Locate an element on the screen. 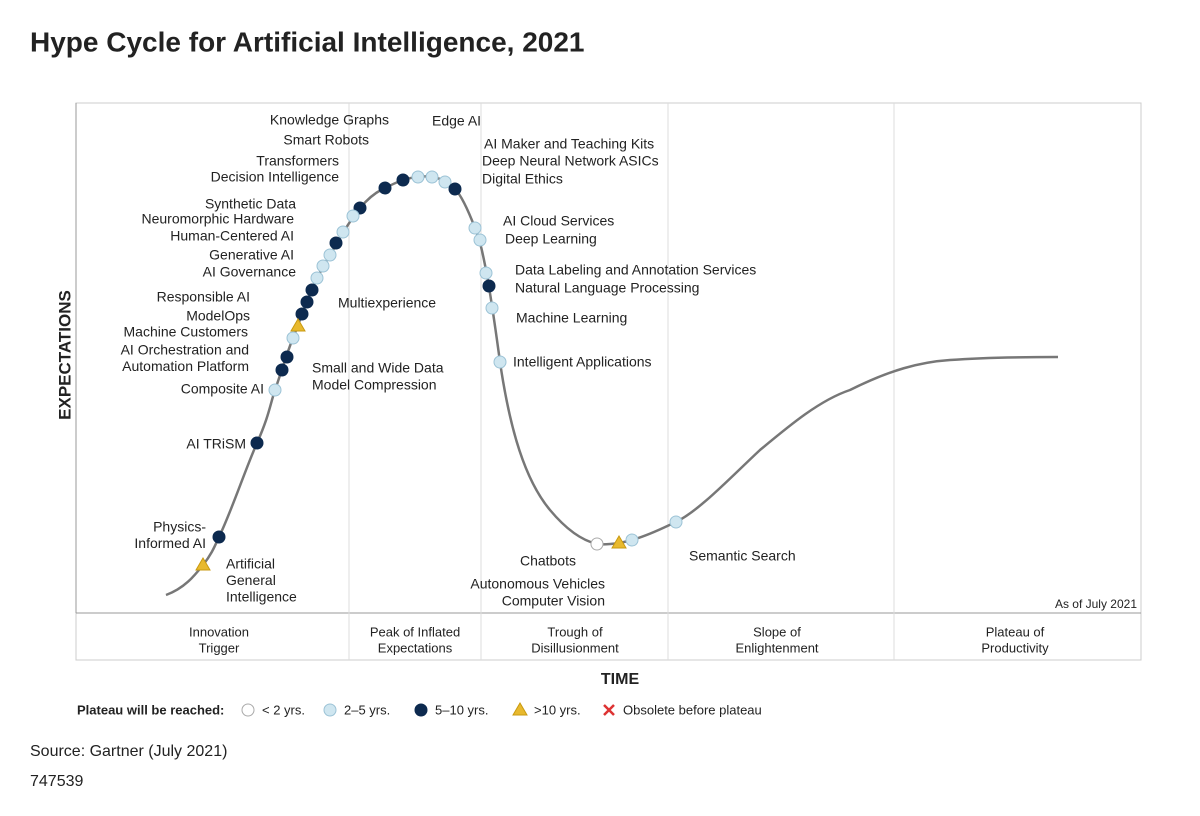 The width and height of the screenshot is (1200, 816). node-label: Physics- is located at coordinates (179, 527).